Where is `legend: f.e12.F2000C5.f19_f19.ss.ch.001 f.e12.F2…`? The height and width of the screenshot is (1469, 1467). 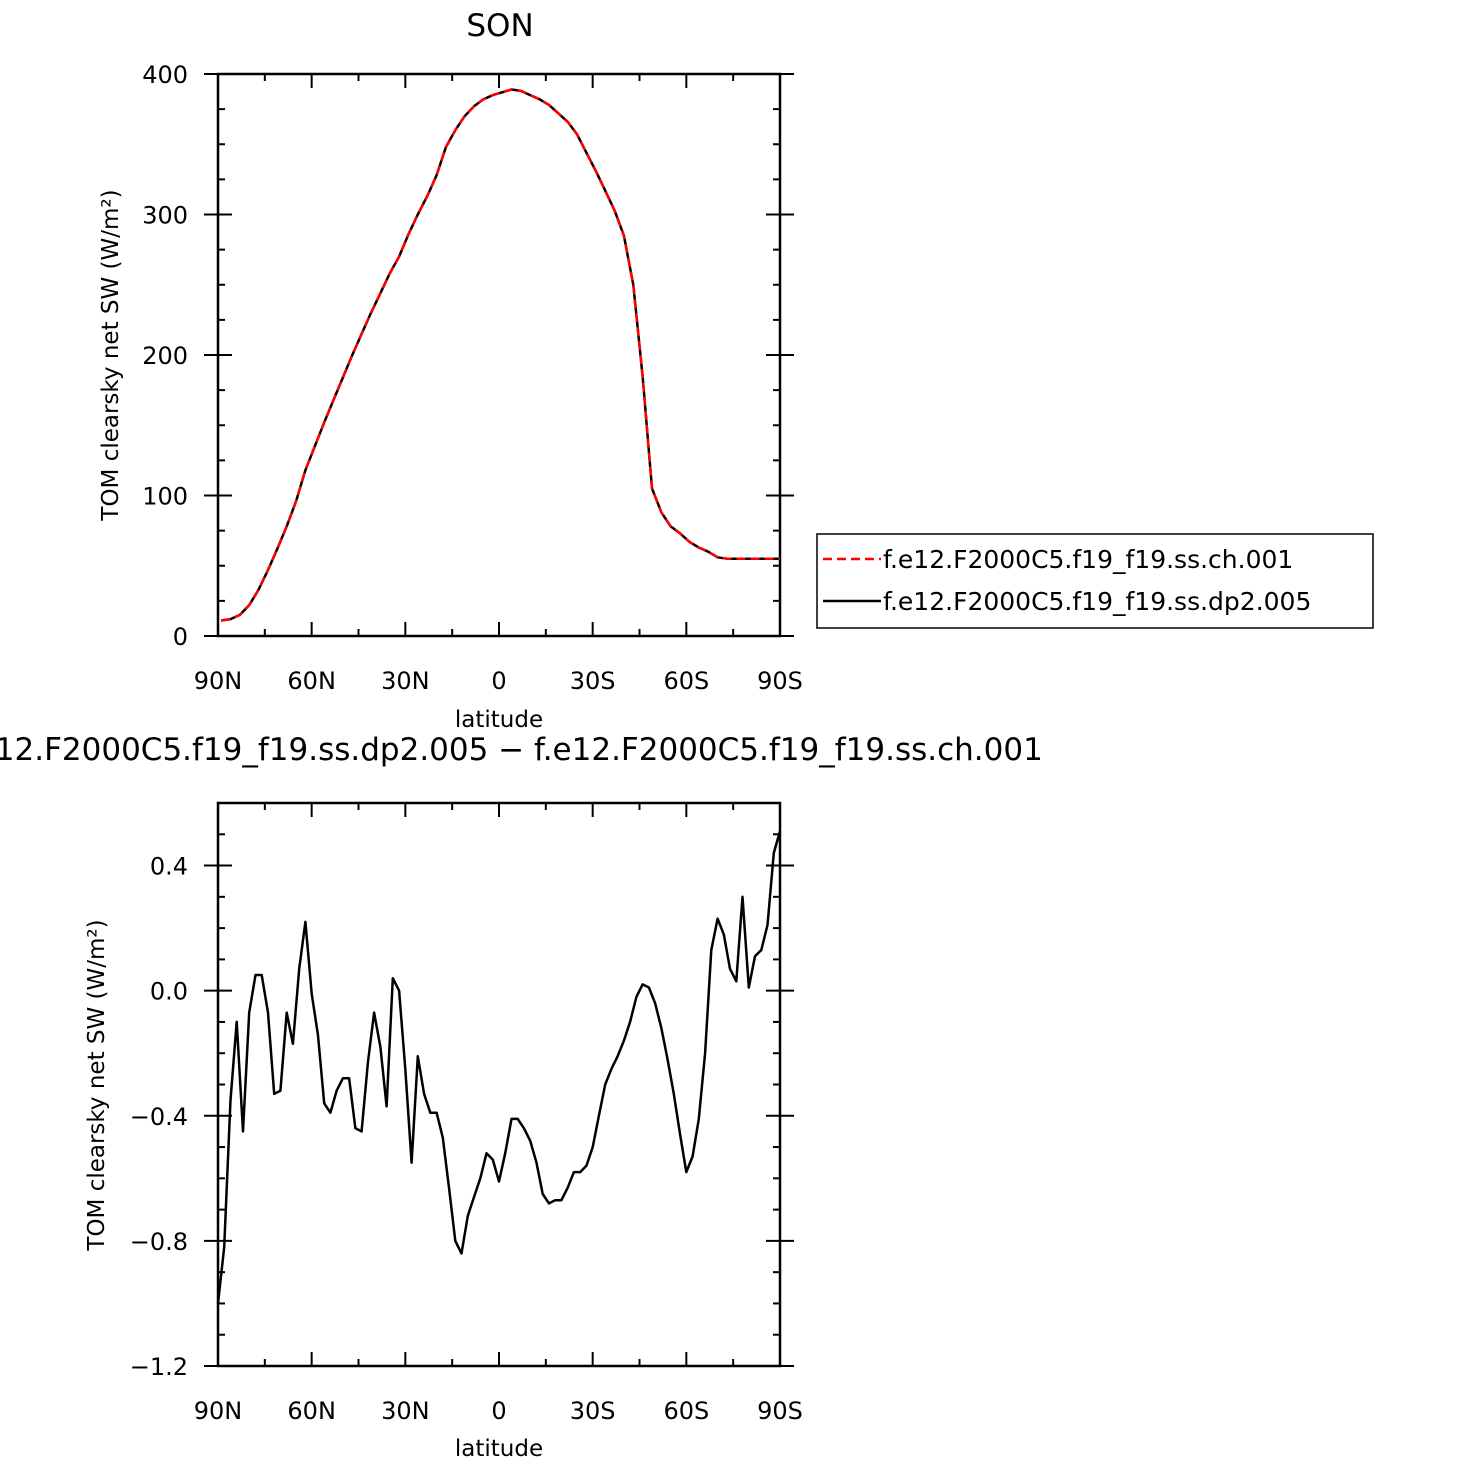
legend: f.e12.F2000C5.f19_f19.ss.ch.001 f.e12.F2… is located at coordinates (1095, 581).